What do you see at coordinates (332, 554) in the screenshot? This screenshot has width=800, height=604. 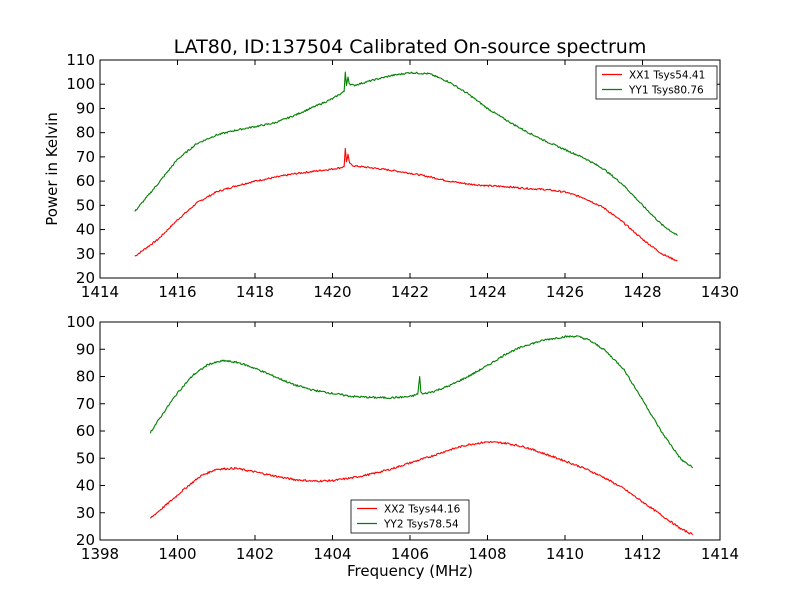 I see `x-tick-label: 1404` at bounding box center [332, 554].